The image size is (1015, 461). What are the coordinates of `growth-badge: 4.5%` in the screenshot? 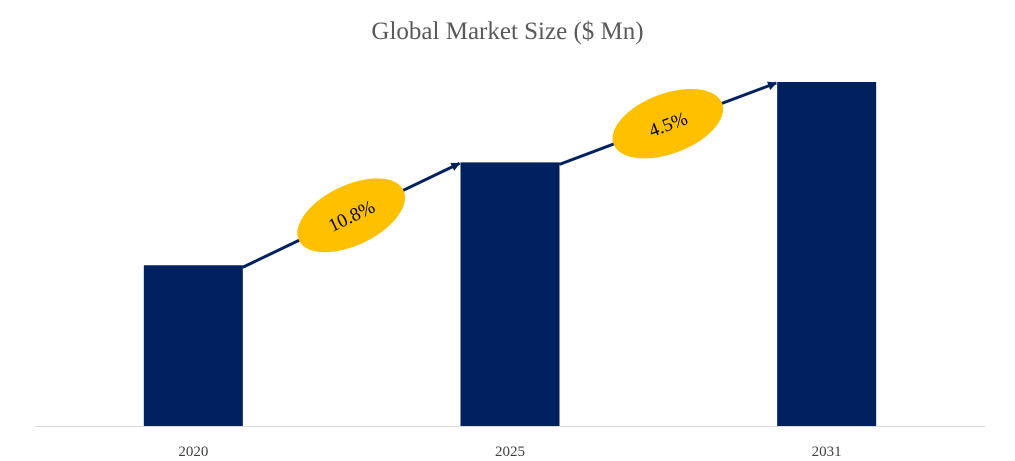 It's located at (668, 123).